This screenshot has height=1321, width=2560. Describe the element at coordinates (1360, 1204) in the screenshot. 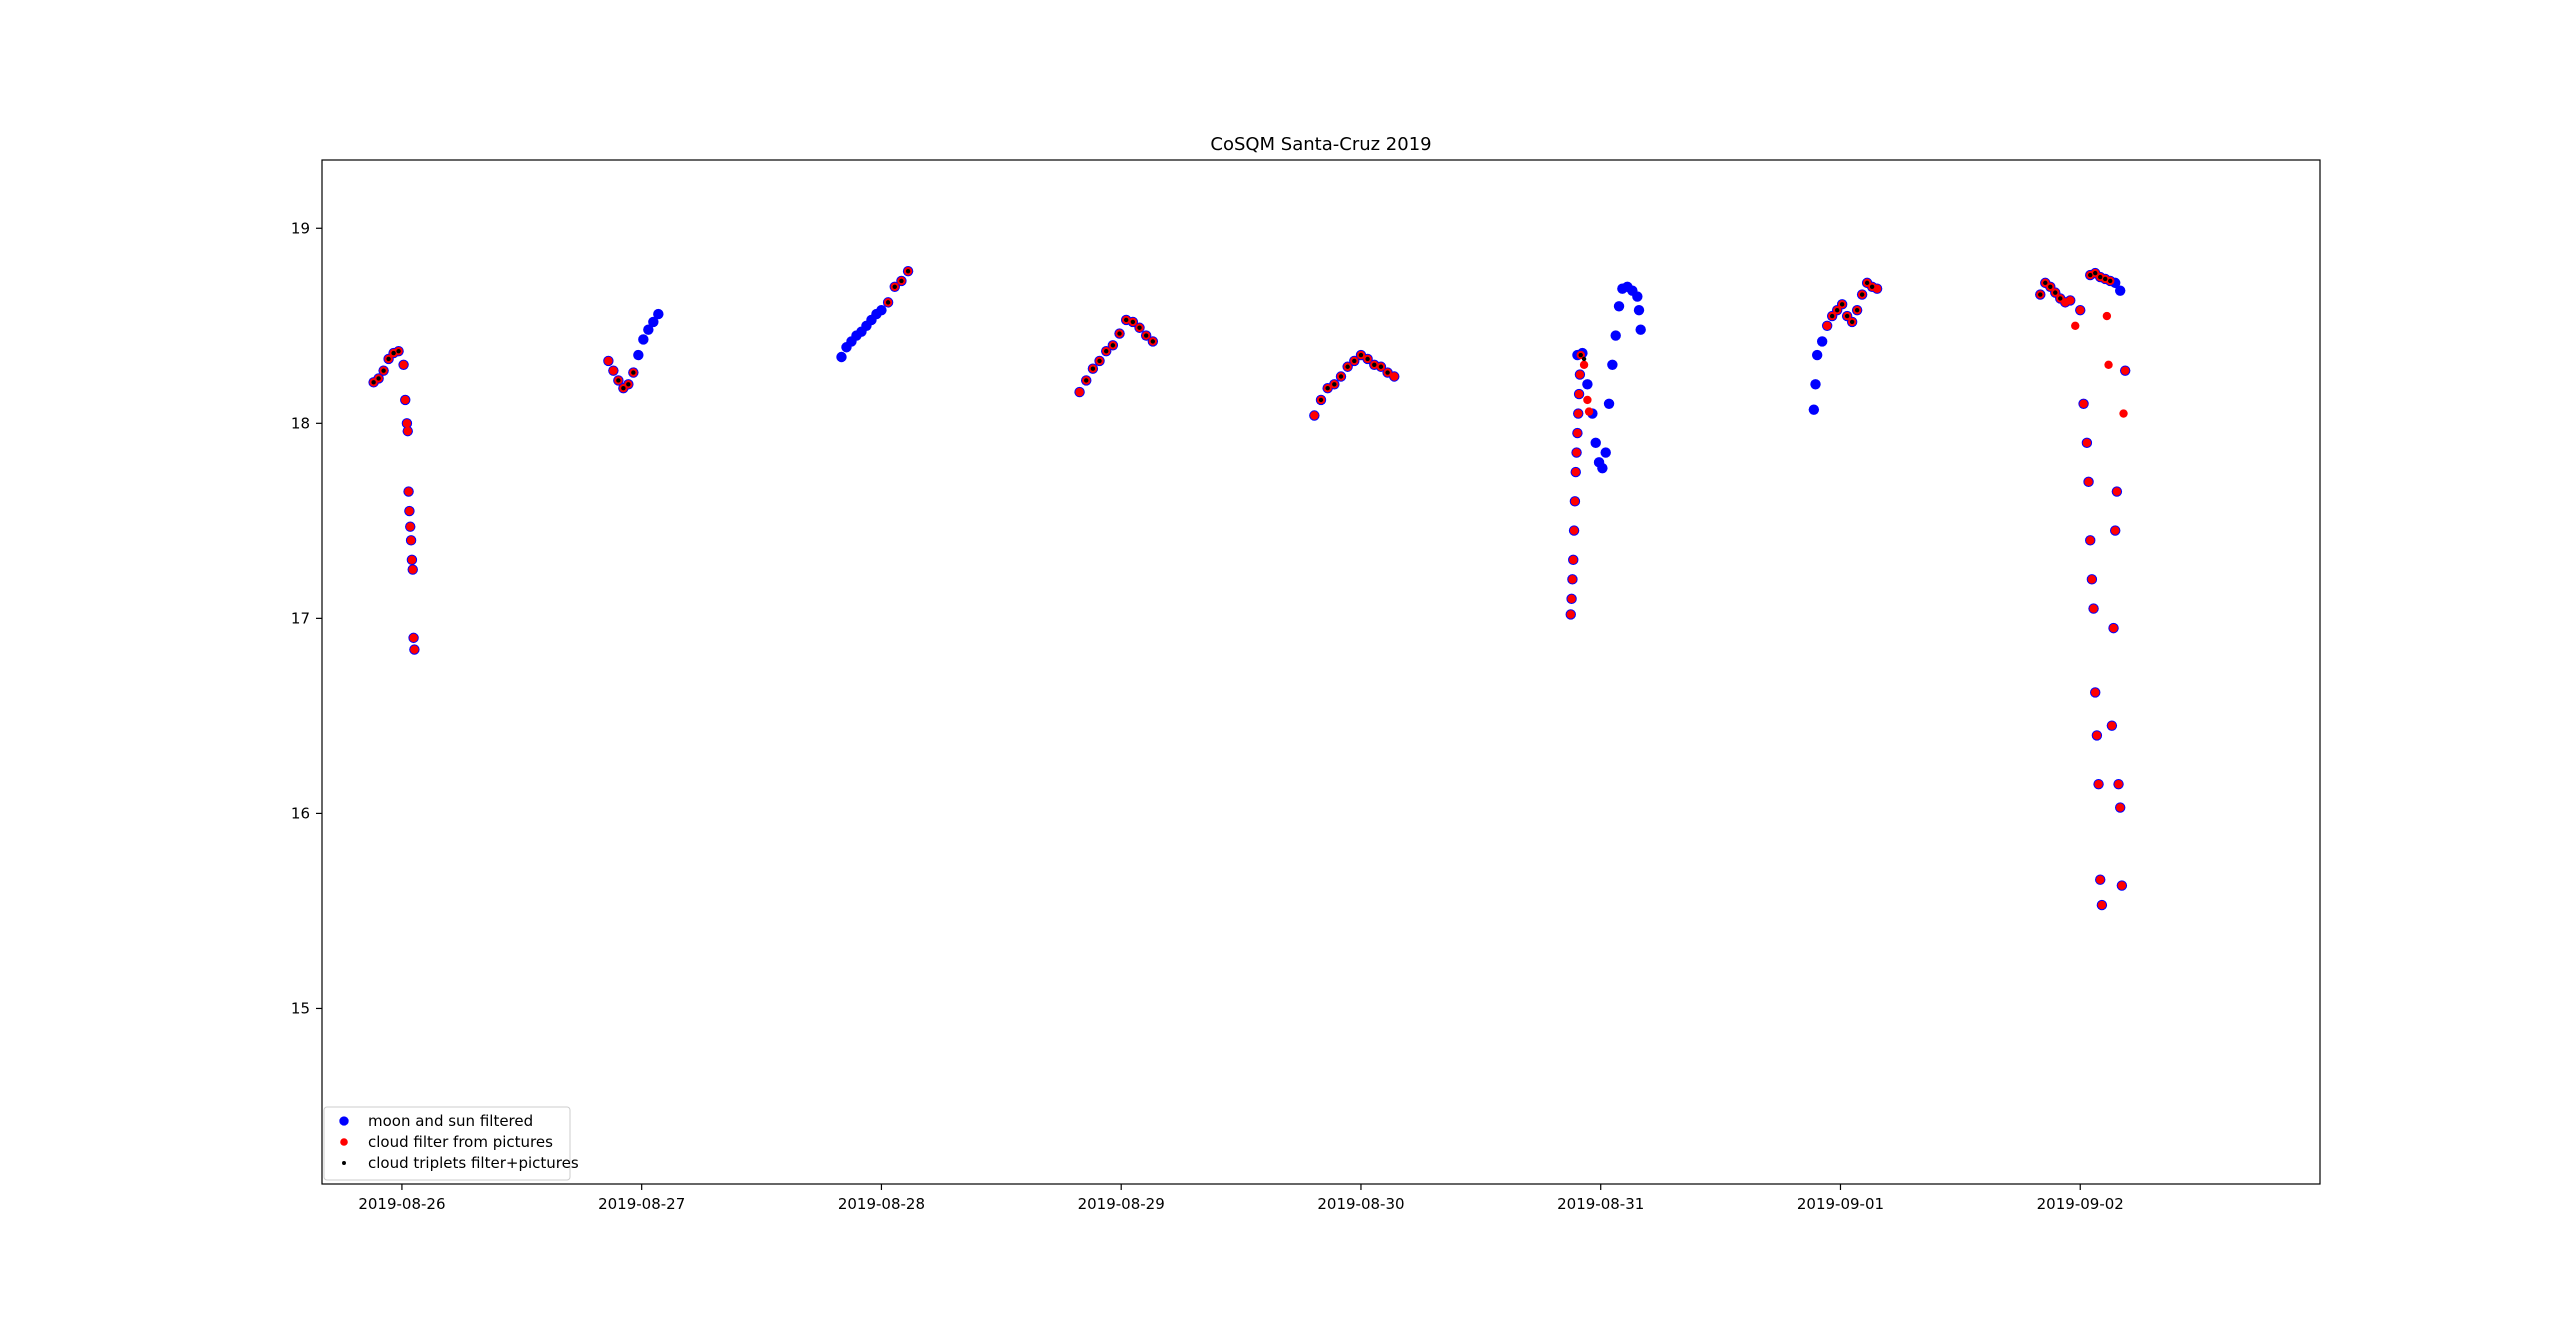

I see `x-tick-label: 2019-08-30` at that location.